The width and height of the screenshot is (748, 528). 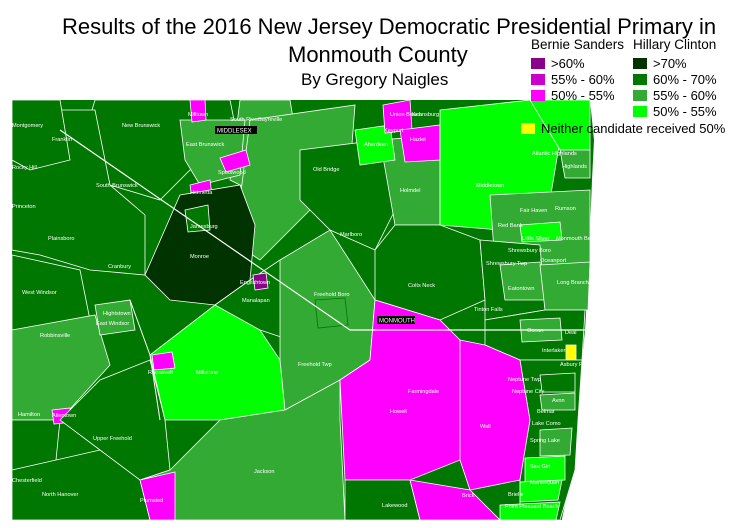 I want to click on place-label: Monroe, so click(x=199, y=257).